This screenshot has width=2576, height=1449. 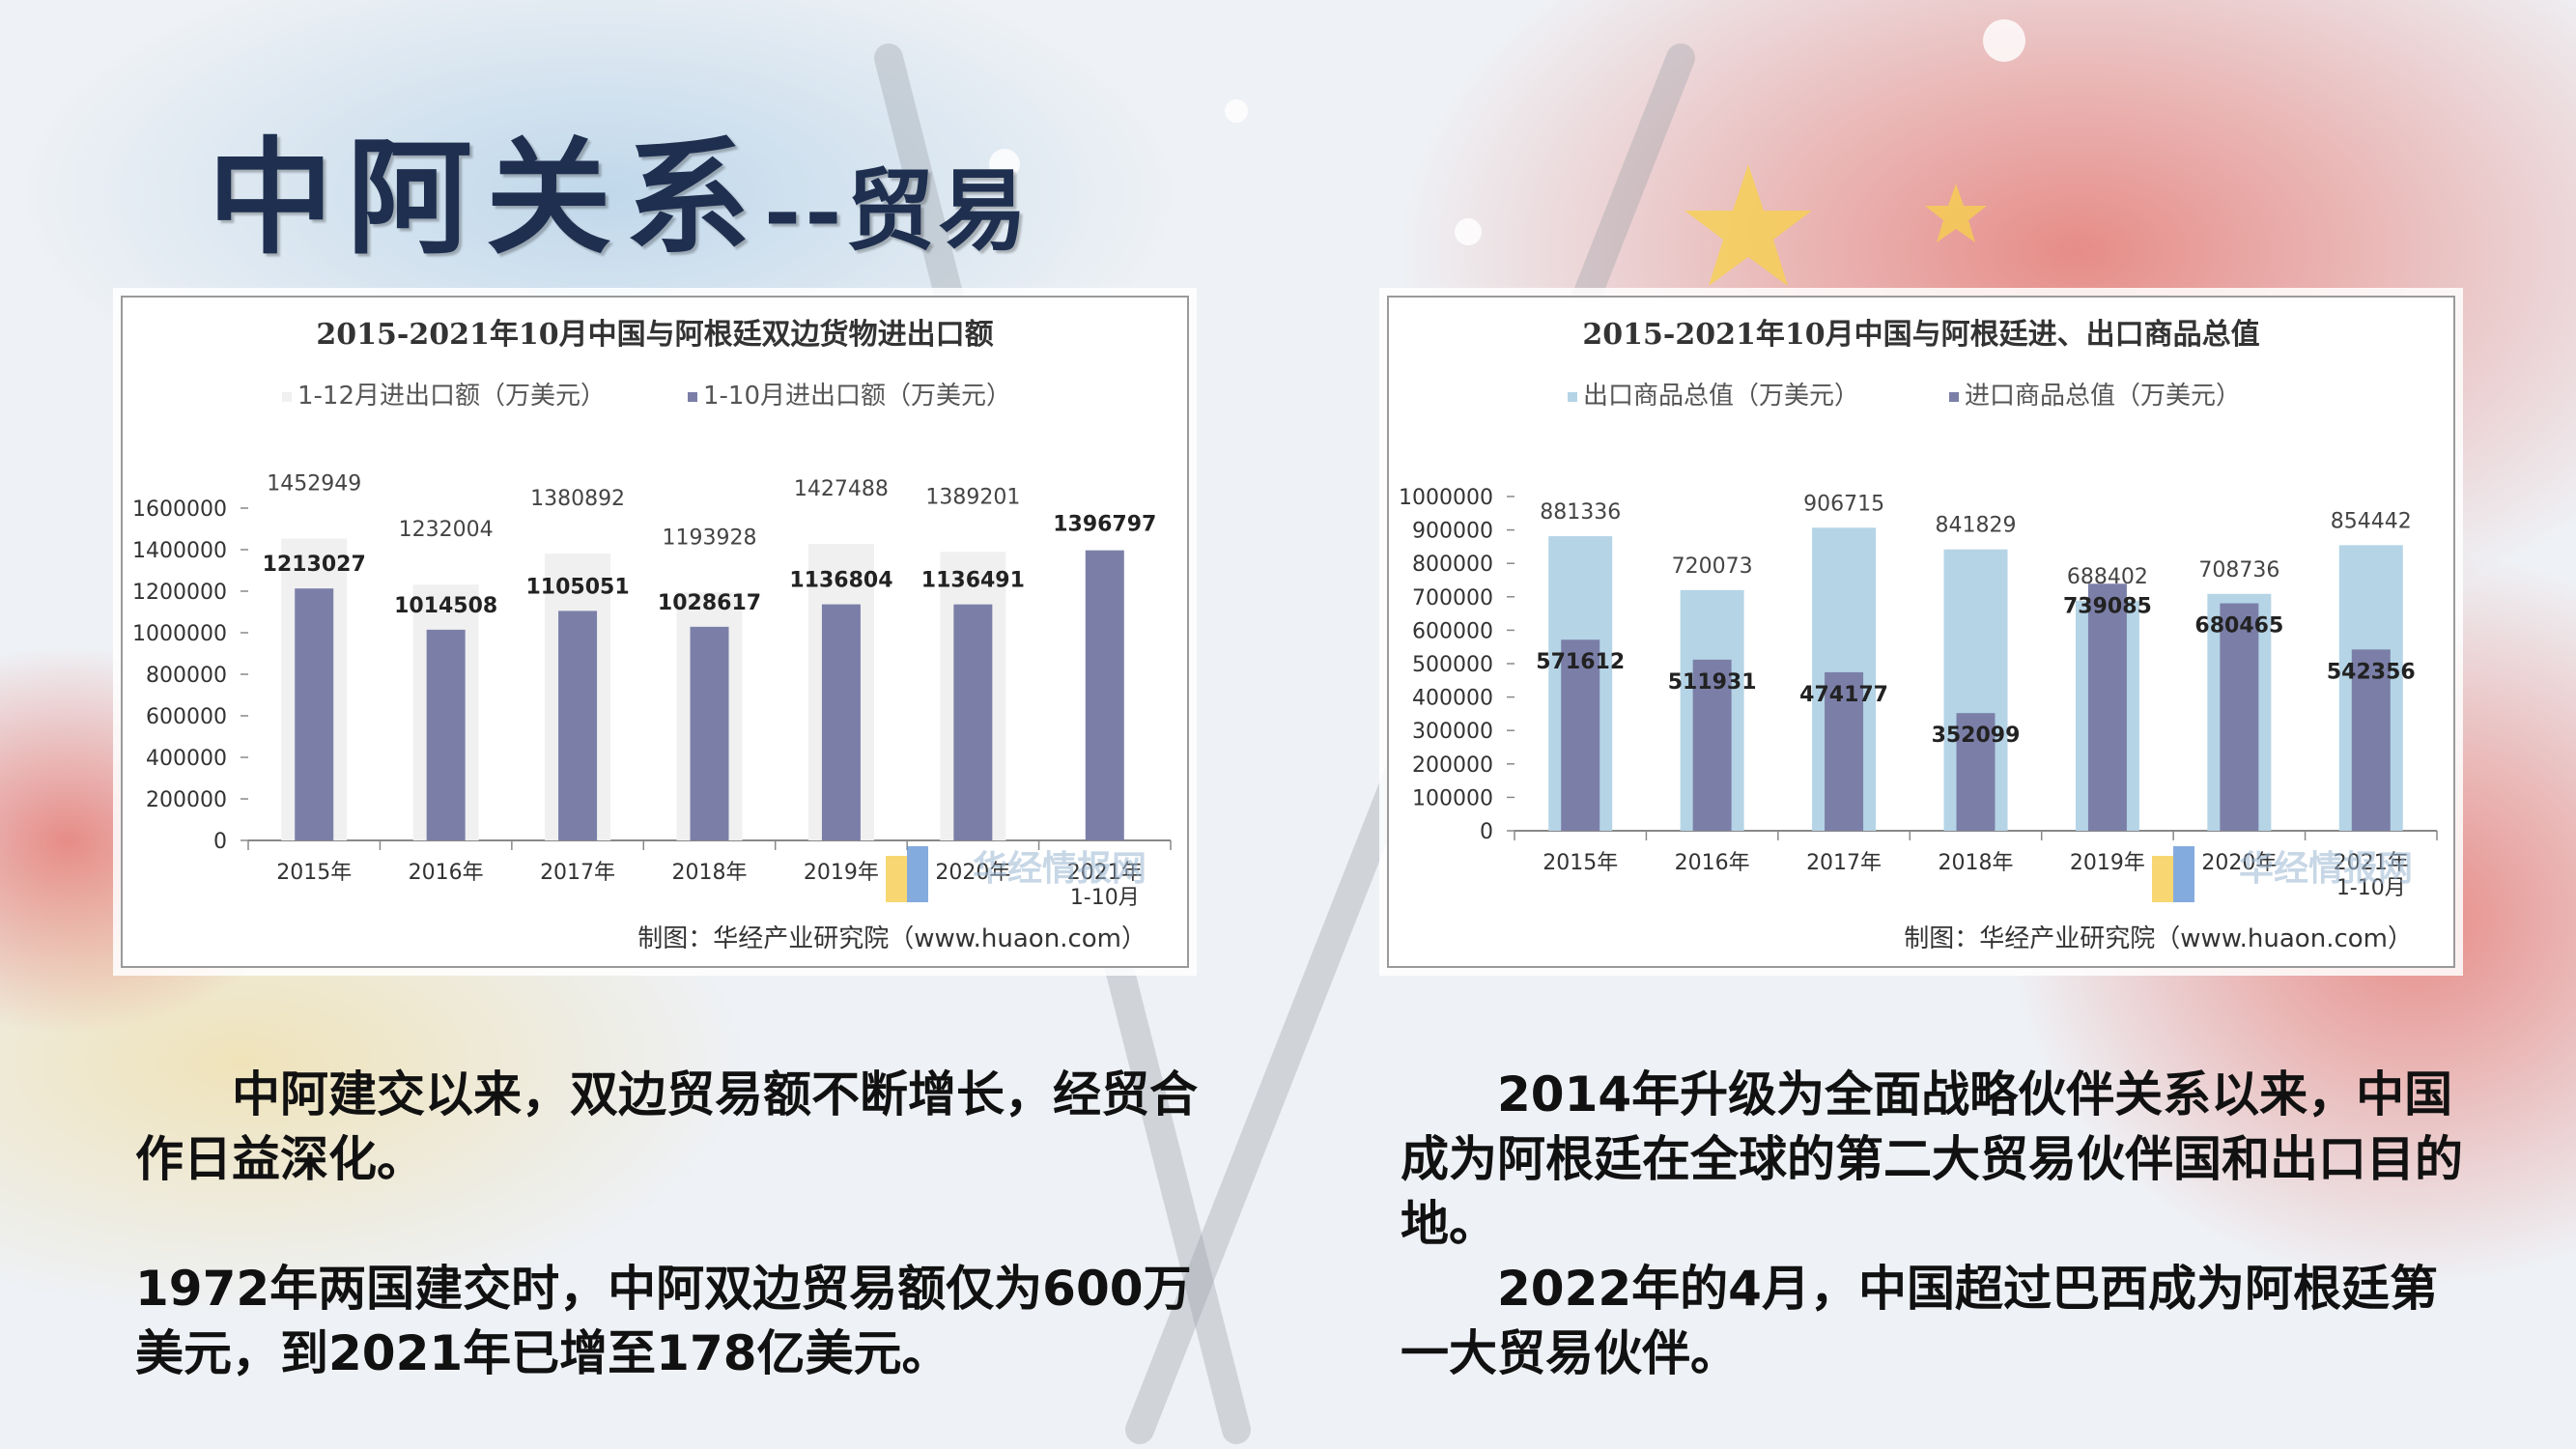 I want to click on data-label: 708736, so click(x=2238, y=570).